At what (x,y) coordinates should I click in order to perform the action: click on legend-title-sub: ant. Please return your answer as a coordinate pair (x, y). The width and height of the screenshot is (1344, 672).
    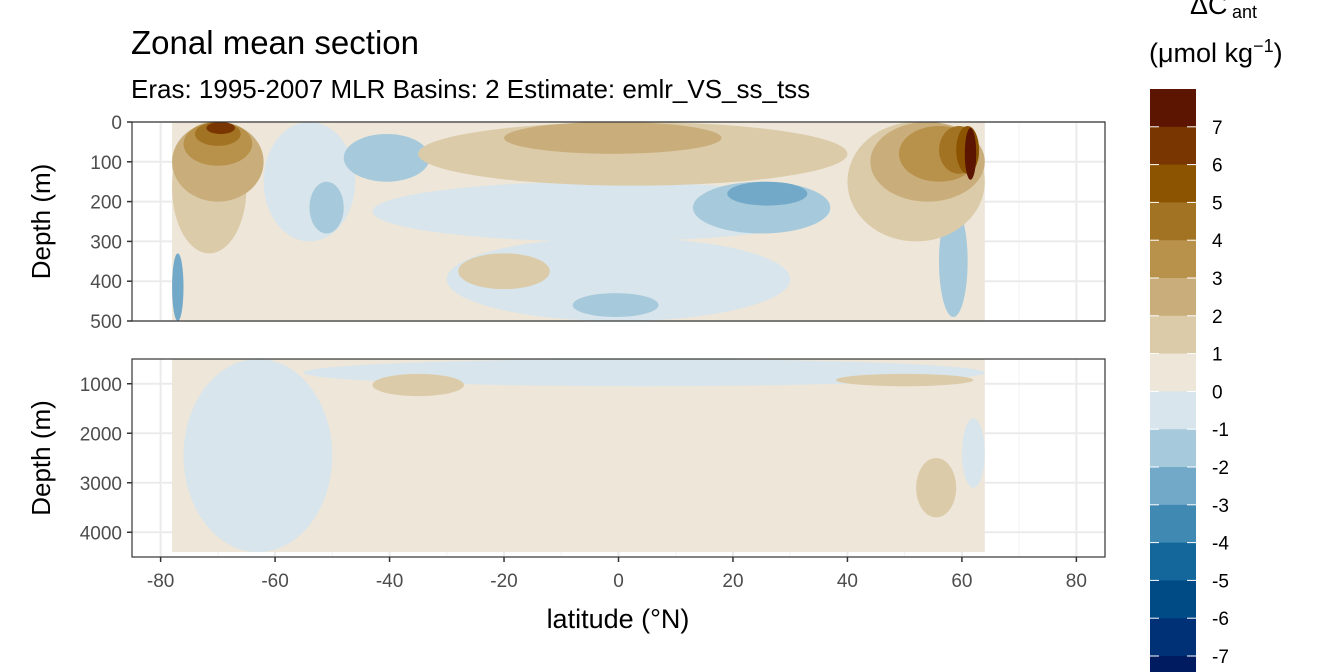
    Looking at the image, I should click on (1244, 12).